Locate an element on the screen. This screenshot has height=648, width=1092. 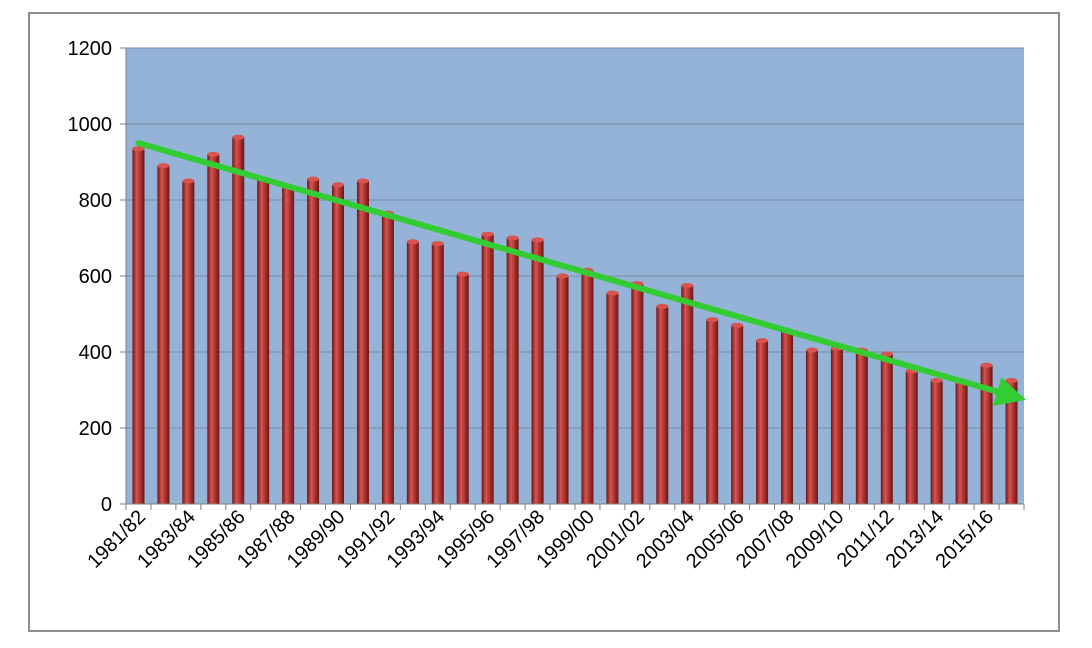
y-tick-label: 800 is located at coordinates (95, 201).